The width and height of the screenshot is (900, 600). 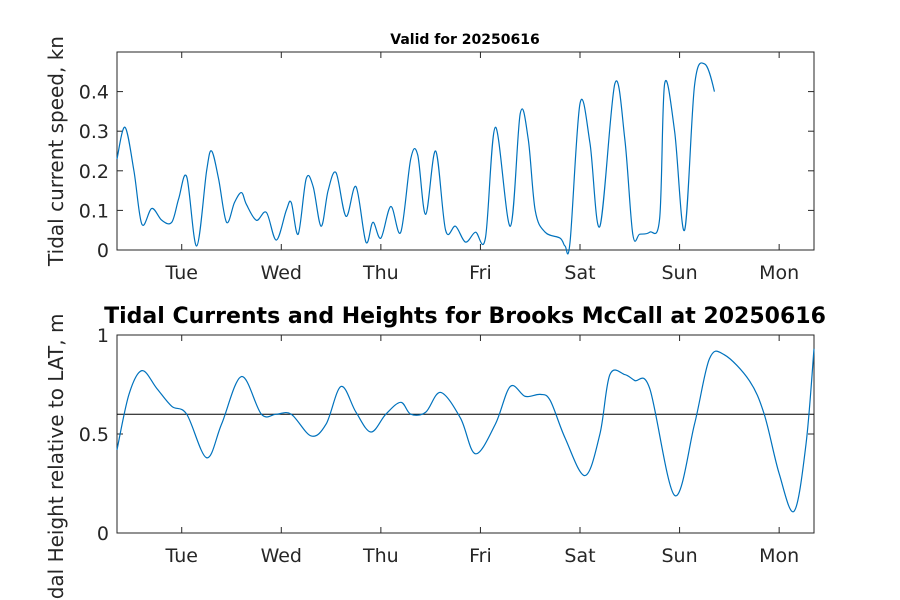 I want to click on current-speed-xtick-label: Wed, so click(x=281, y=273).